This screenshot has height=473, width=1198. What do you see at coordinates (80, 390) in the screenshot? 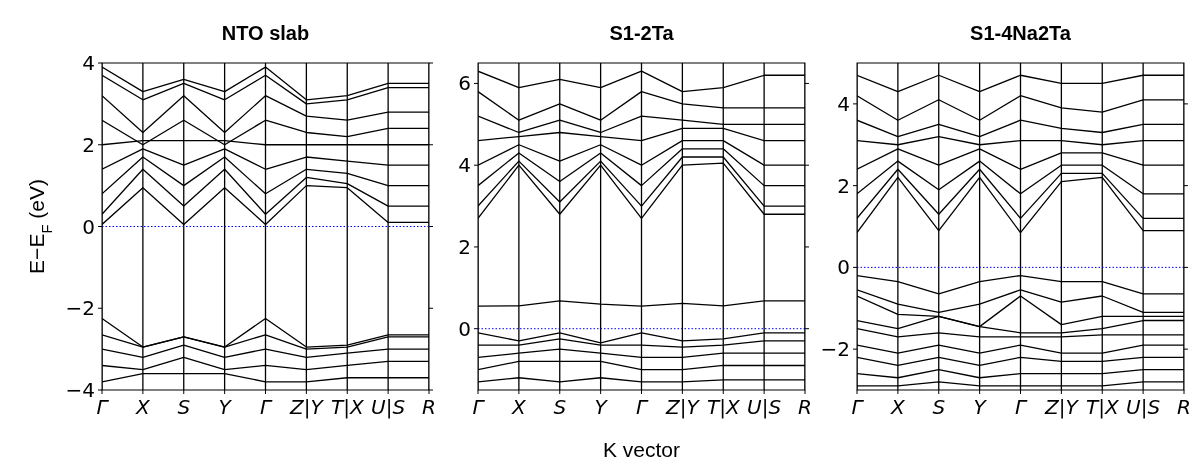
I see `y-tick-label: −4` at bounding box center [80, 390].